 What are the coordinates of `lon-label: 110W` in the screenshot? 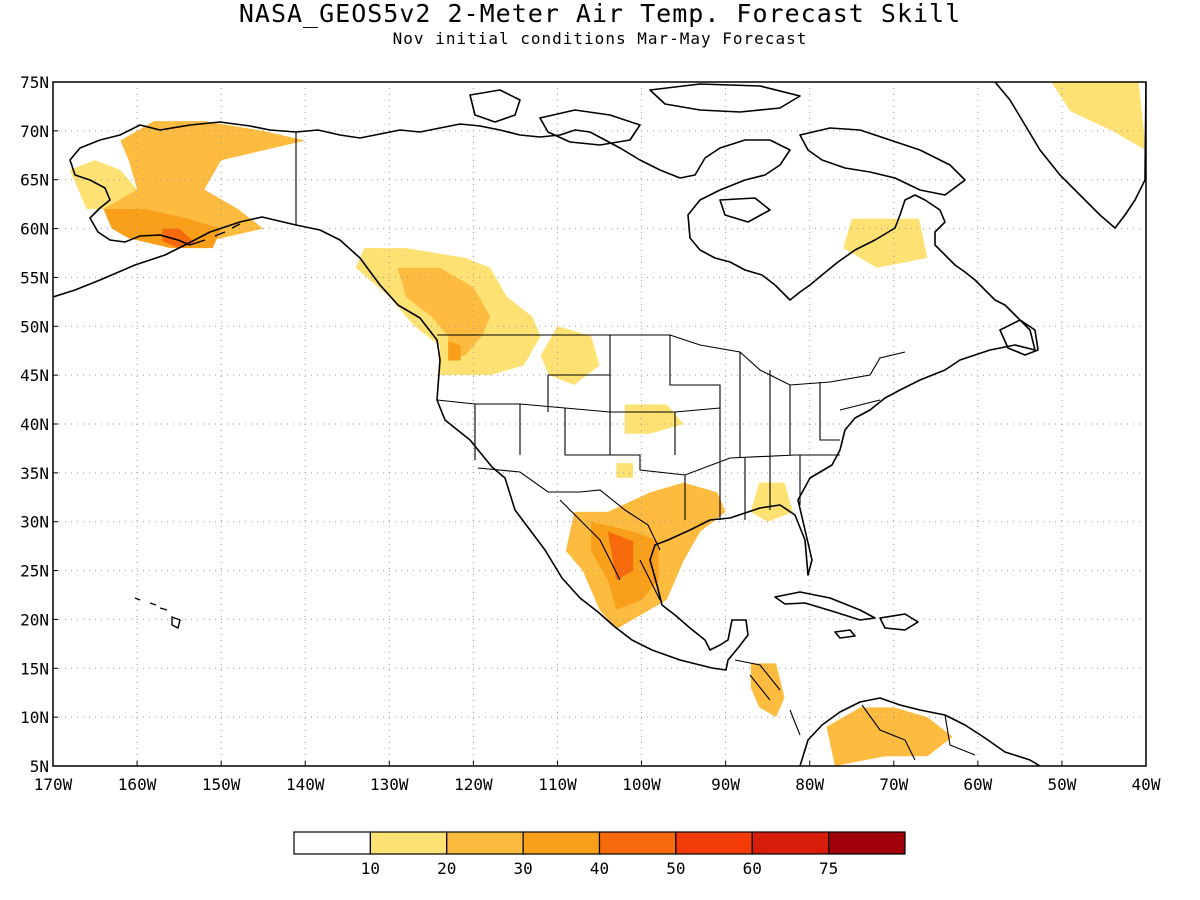 It's located at (557, 784).